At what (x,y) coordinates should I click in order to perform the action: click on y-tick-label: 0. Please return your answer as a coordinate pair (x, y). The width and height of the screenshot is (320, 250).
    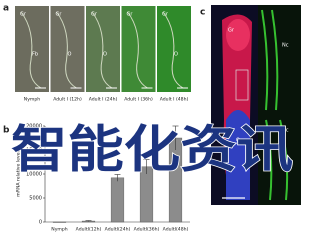
    Looking at the image, I should click on (40, 223).